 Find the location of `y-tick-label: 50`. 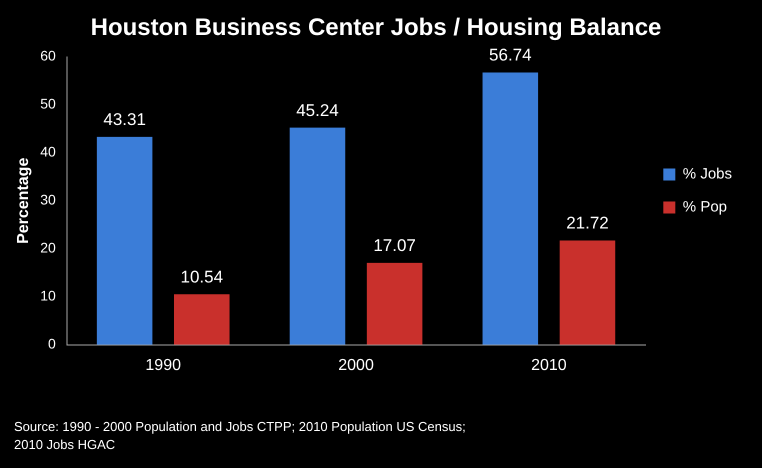

y-tick-label: 50 is located at coordinates (48, 104).